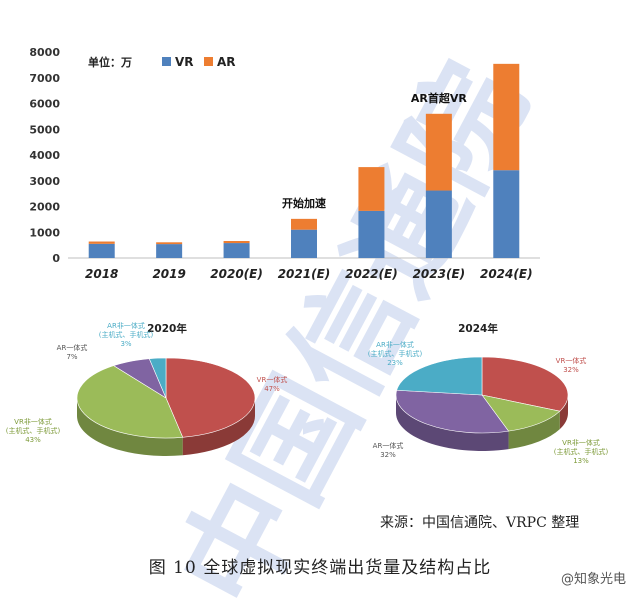 The height and width of the screenshot is (601, 640). I want to click on y-tick-label: 5000, so click(44, 129).